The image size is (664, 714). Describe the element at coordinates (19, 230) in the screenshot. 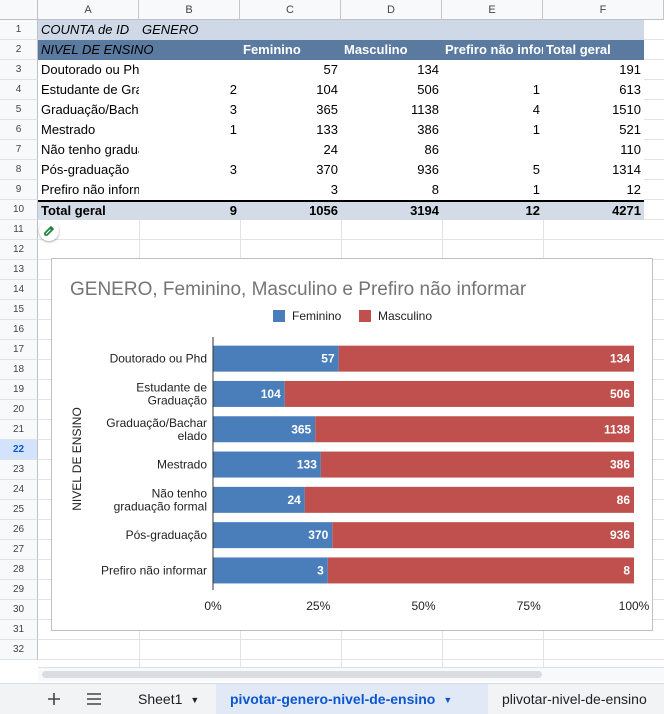

I see `row-header: 11` at that location.